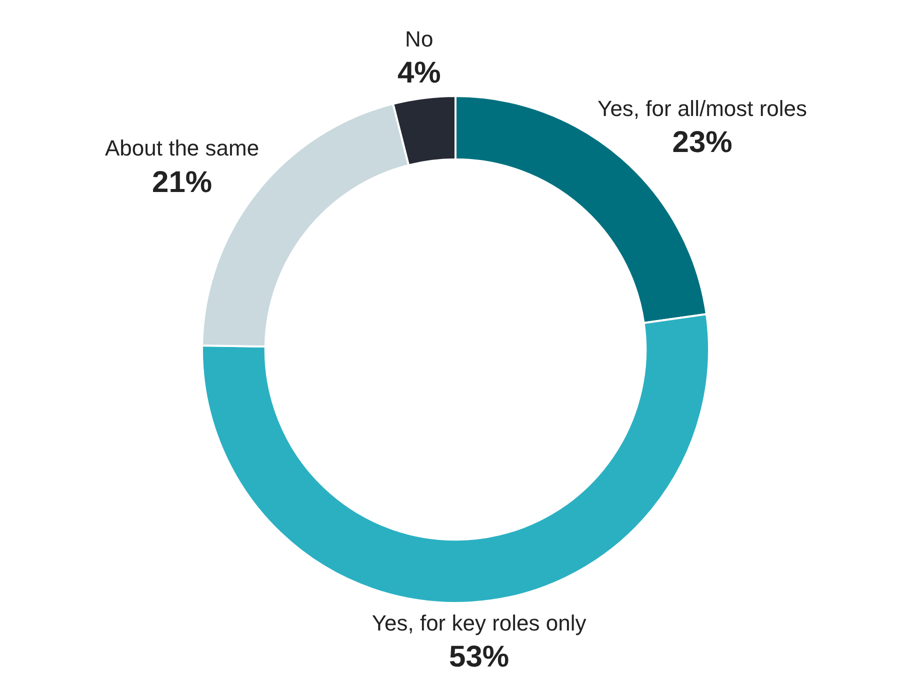 The height and width of the screenshot is (699, 911). What do you see at coordinates (479, 623) in the screenshot?
I see `slice-label: Yes, for key roles only` at bounding box center [479, 623].